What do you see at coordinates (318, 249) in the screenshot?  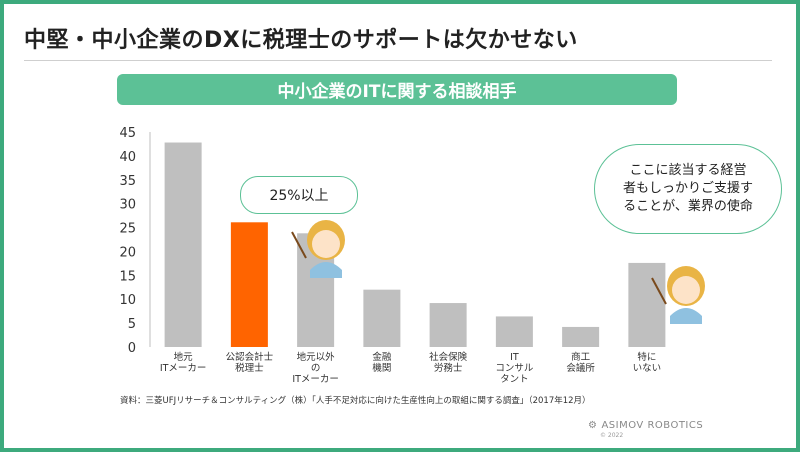 I see `pointing-woman-illustration-left` at bounding box center [318, 249].